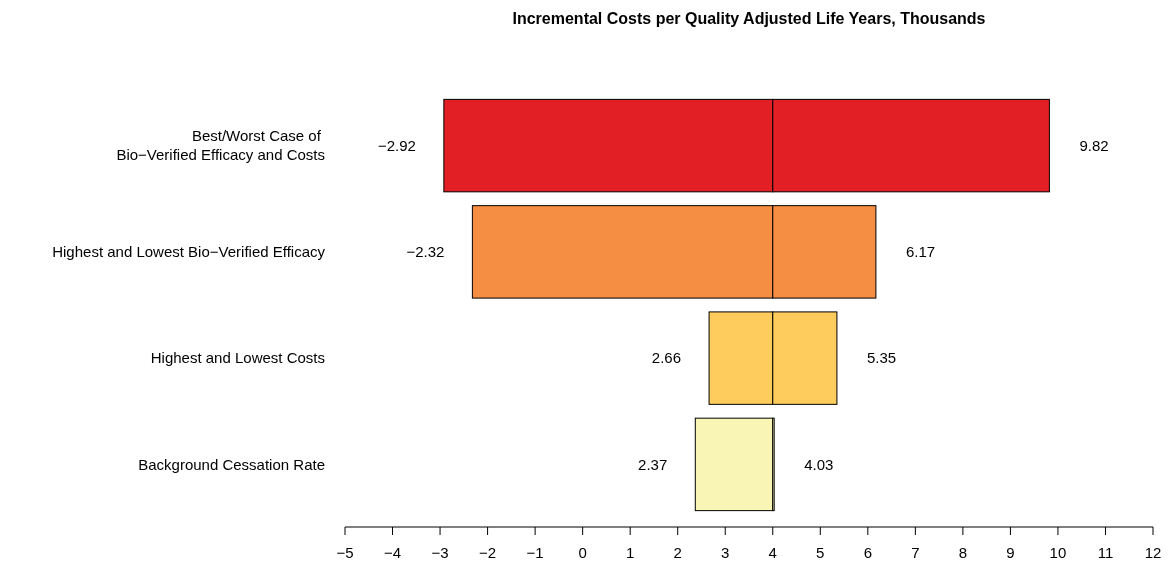 Image resolution: width=1169 pixels, height=568 pixels. What do you see at coordinates (867, 552) in the screenshot?
I see `x-tick-label: 6` at bounding box center [867, 552].